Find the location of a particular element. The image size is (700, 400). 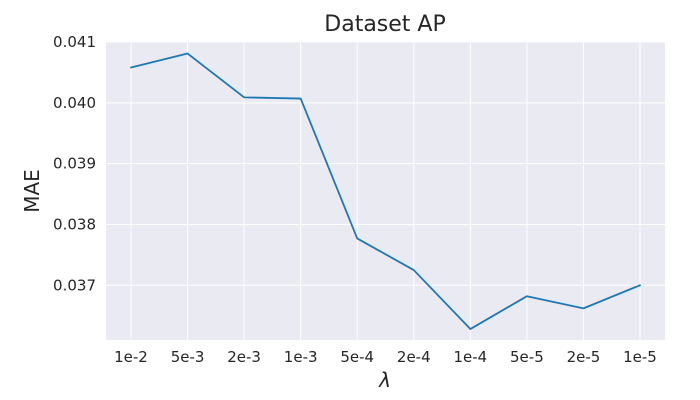

x-tick-label: 1e-4 is located at coordinates (470, 357).